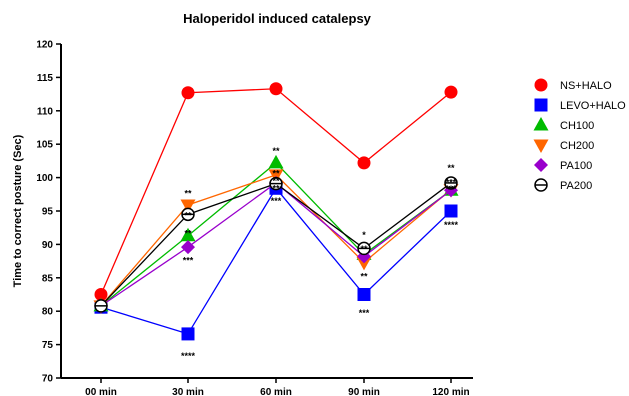 Image resolution: width=629 pixels, height=396 pixels. What do you see at coordinates (18, 210) in the screenshot?
I see `y-axis-title: Time to correct posture (Sec)` at bounding box center [18, 210].